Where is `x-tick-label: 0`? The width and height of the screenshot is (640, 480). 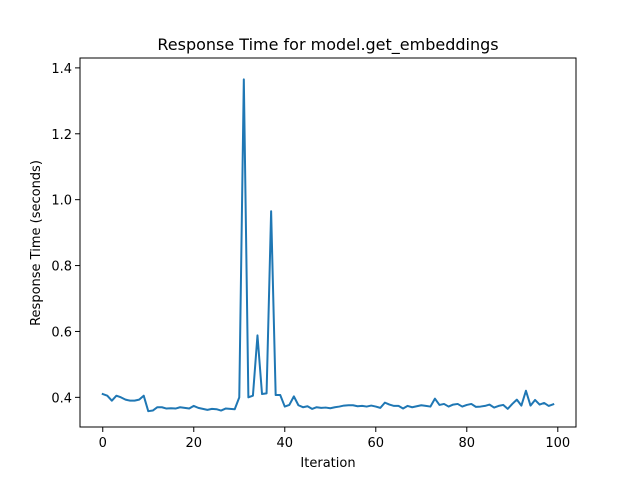
x-tick-label: 0 is located at coordinates (103, 443).